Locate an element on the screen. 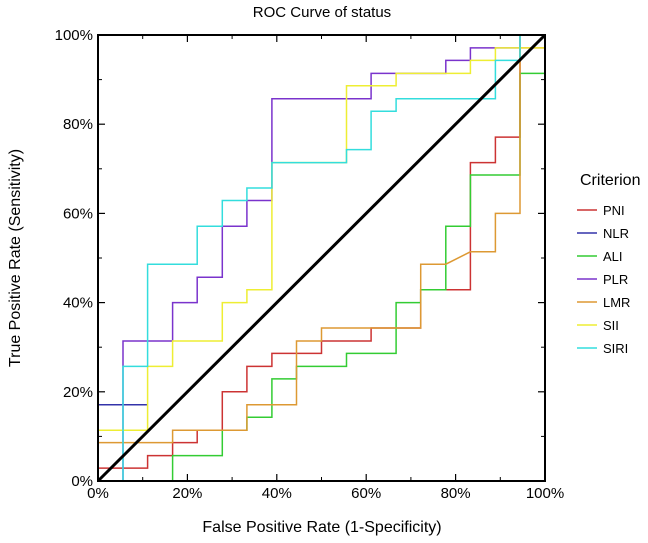  y-tick-label: 40% is located at coordinates (78, 303).